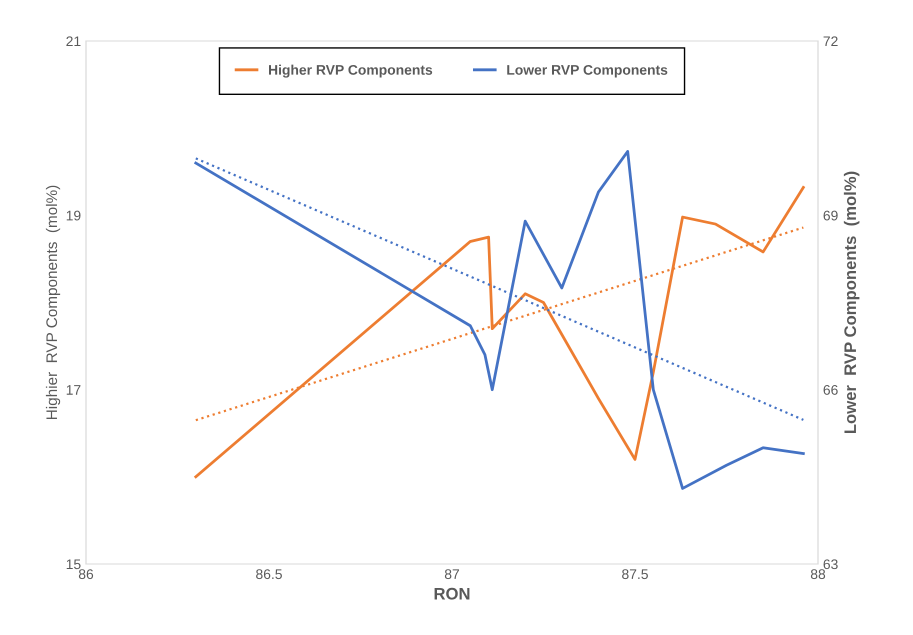 The width and height of the screenshot is (913, 635). I want to click on legend-label: Higher RVP Components, so click(350, 71).